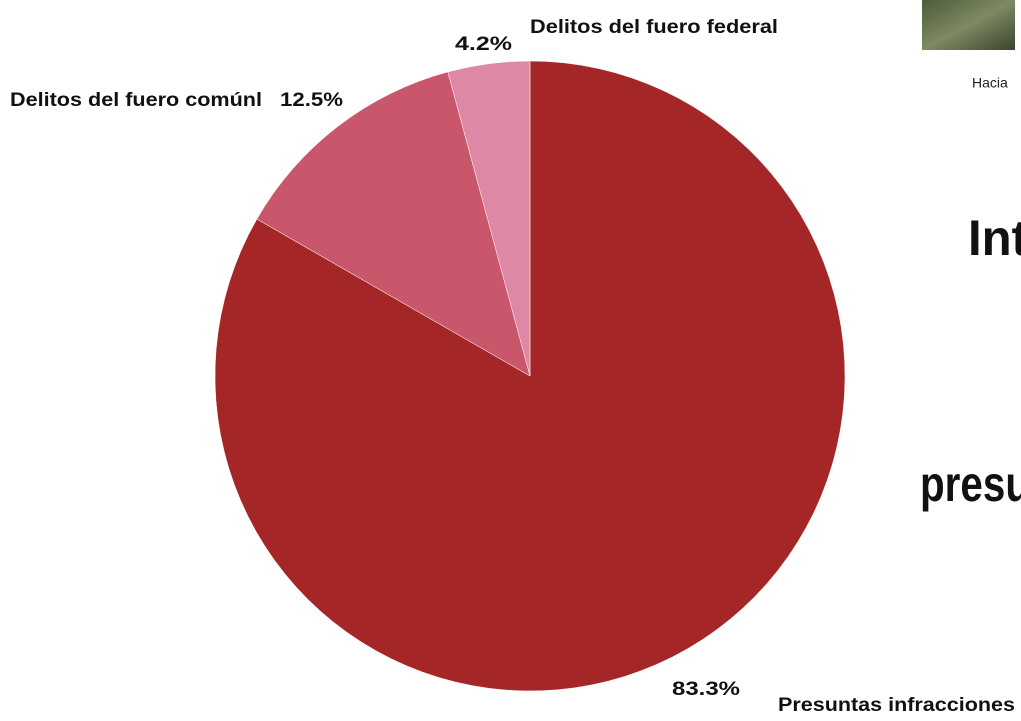 This screenshot has width=1021, height=721. What do you see at coordinates (311, 100) in the screenshot?
I see `value-label: 12.5%` at bounding box center [311, 100].